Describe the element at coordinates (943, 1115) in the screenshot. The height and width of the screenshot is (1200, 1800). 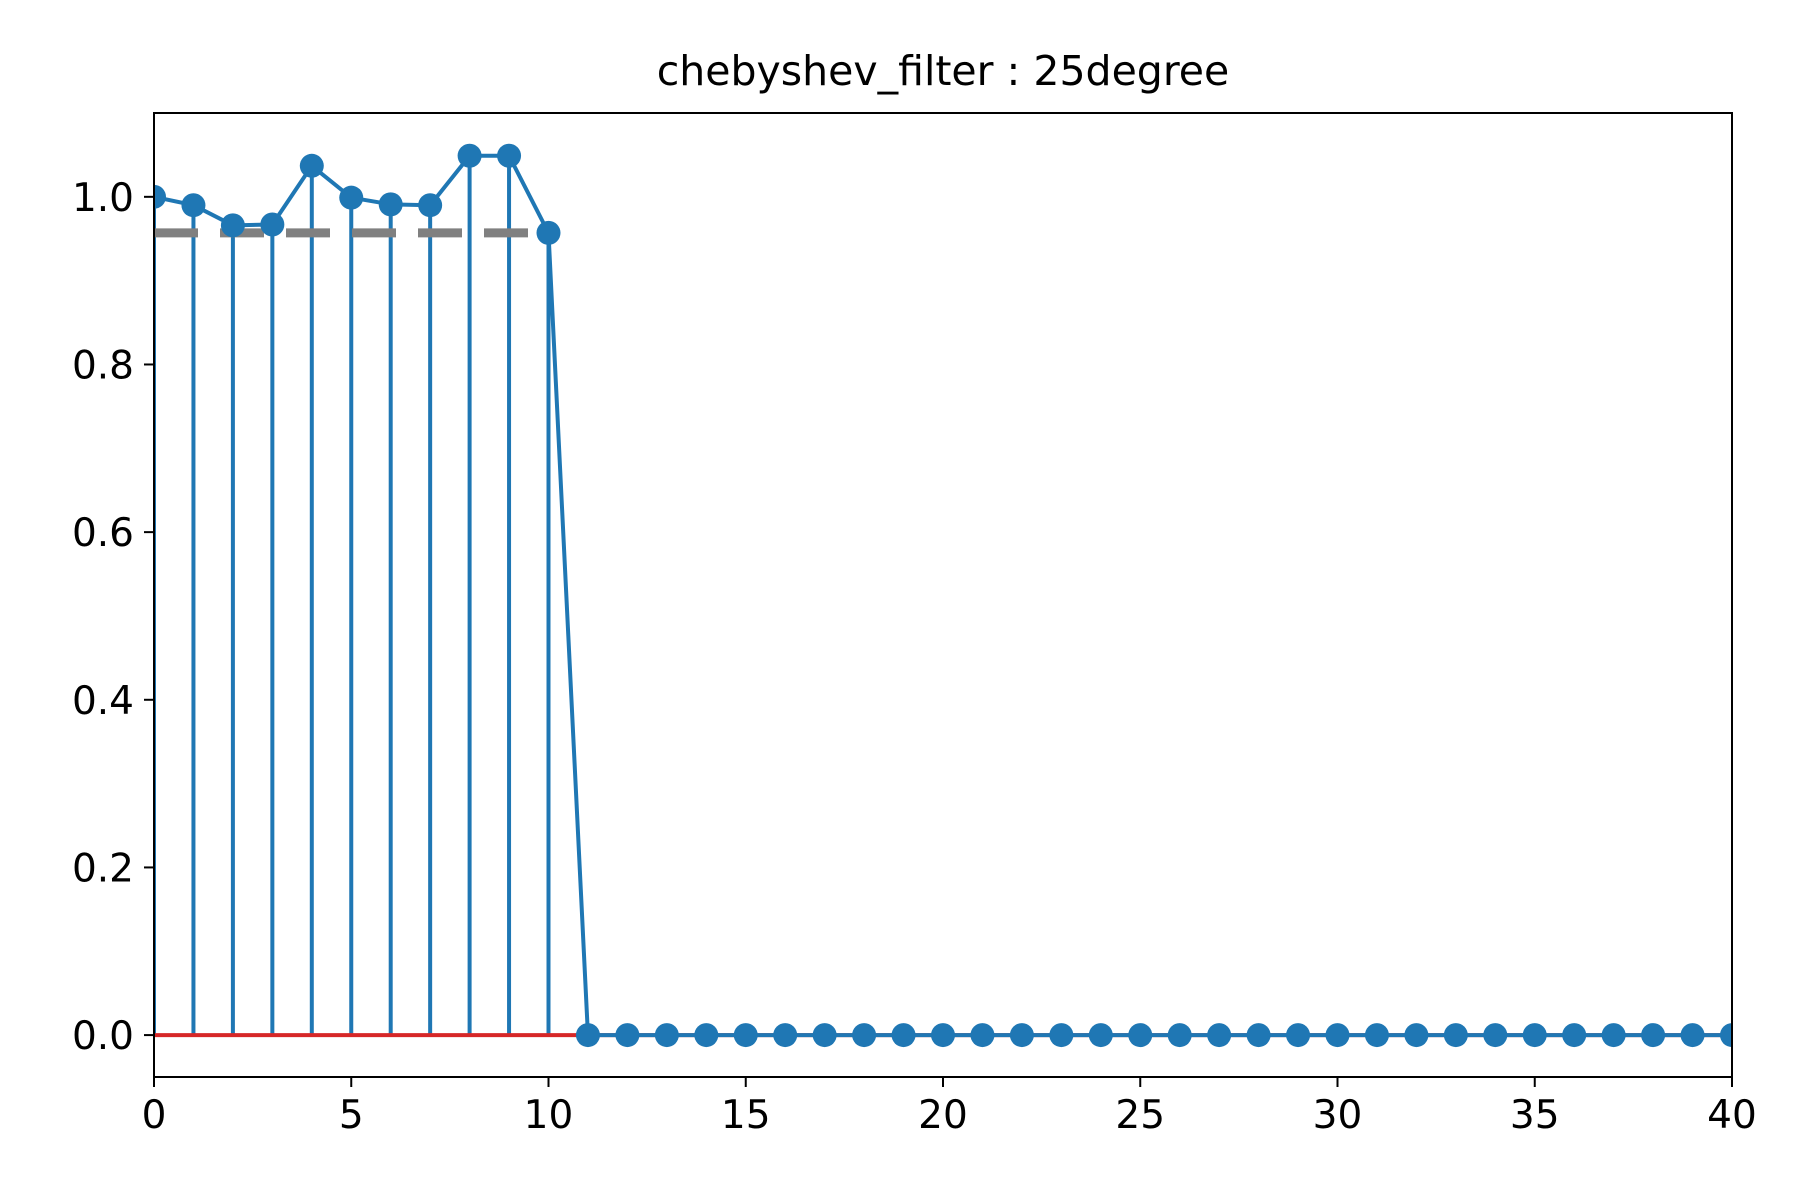
I see `x-tick-label: 20` at that location.